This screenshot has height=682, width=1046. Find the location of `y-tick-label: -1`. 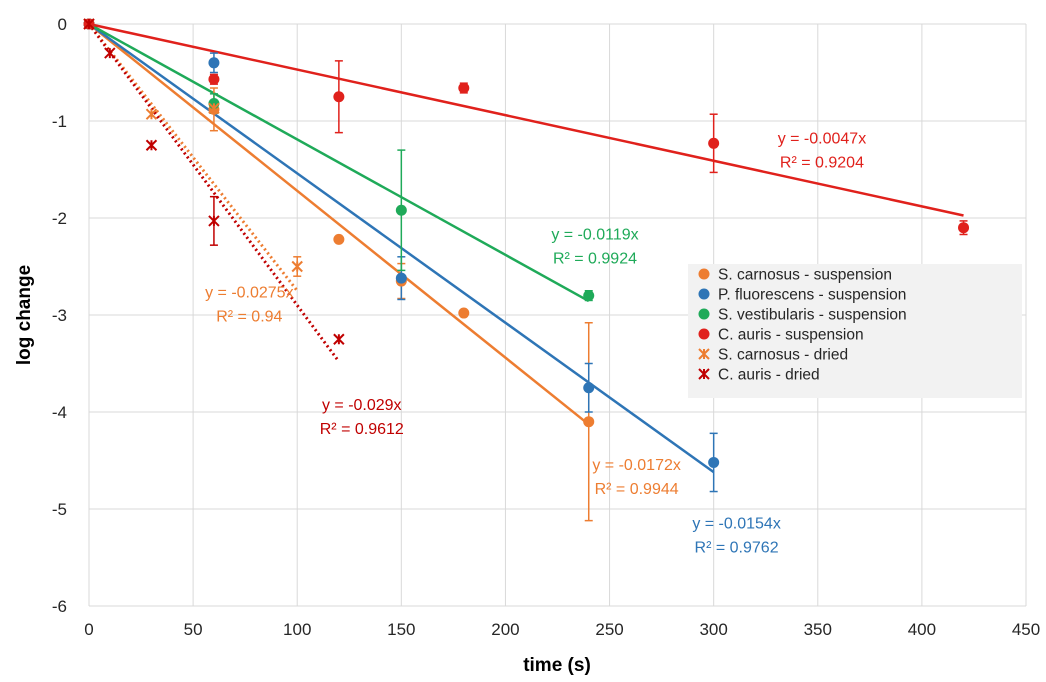

y-tick-label: -1 is located at coordinates (59, 121).